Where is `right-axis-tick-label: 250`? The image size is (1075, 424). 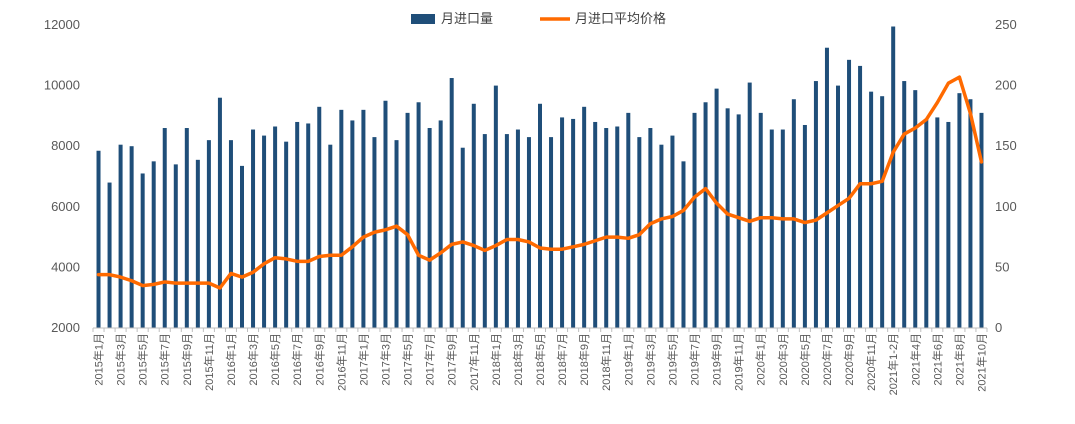 right-axis-tick-label: 250 is located at coordinates (1006, 24).